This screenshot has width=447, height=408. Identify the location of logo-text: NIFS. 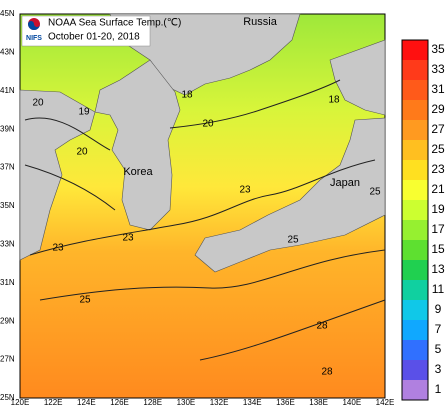
(34, 38).